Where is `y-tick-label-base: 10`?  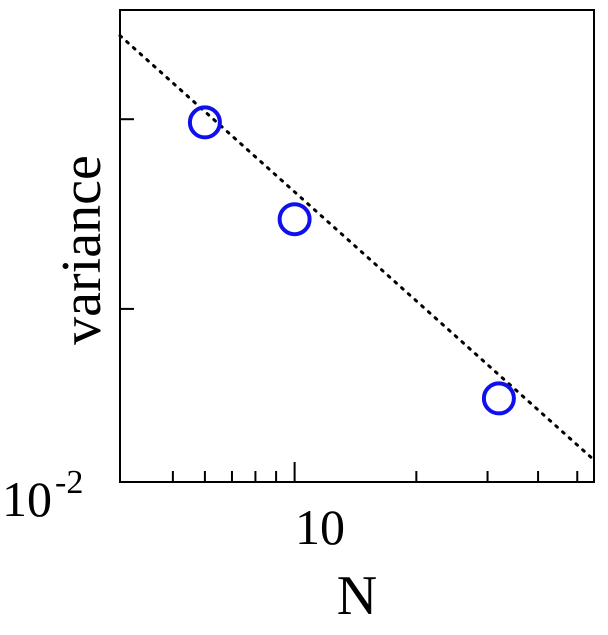 y-tick-label-base: 10 is located at coordinates (27, 499).